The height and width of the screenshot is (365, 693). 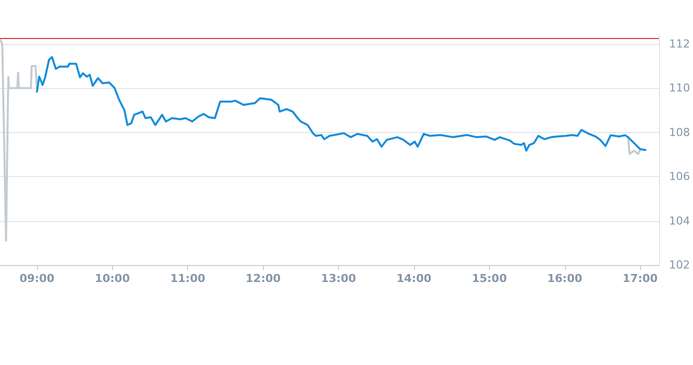 What do you see at coordinates (679, 265) in the screenshot?
I see `y-tick-label: 102` at bounding box center [679, 265].